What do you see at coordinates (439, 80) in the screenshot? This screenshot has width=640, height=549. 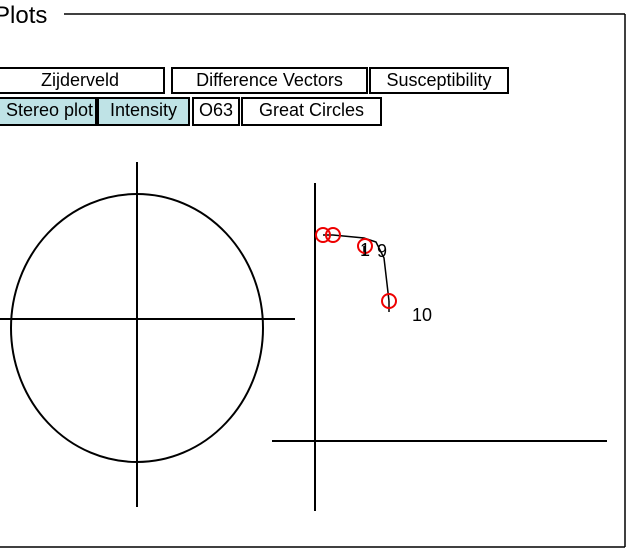 I see `tab: Susceptibility` at bounding box center [439, 80].